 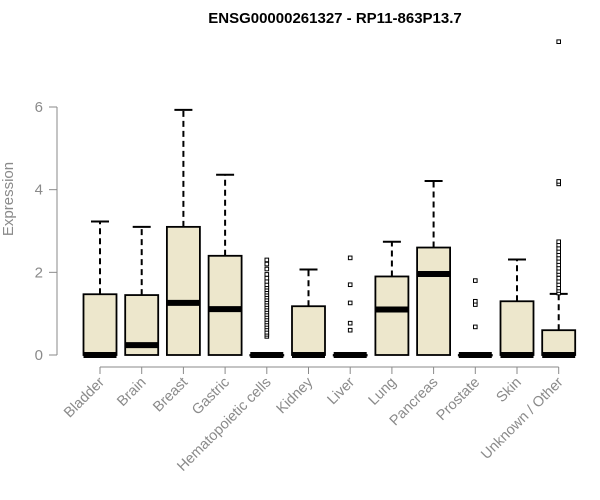 I want to click on box-unknown-other, so click(x=559, y=198).